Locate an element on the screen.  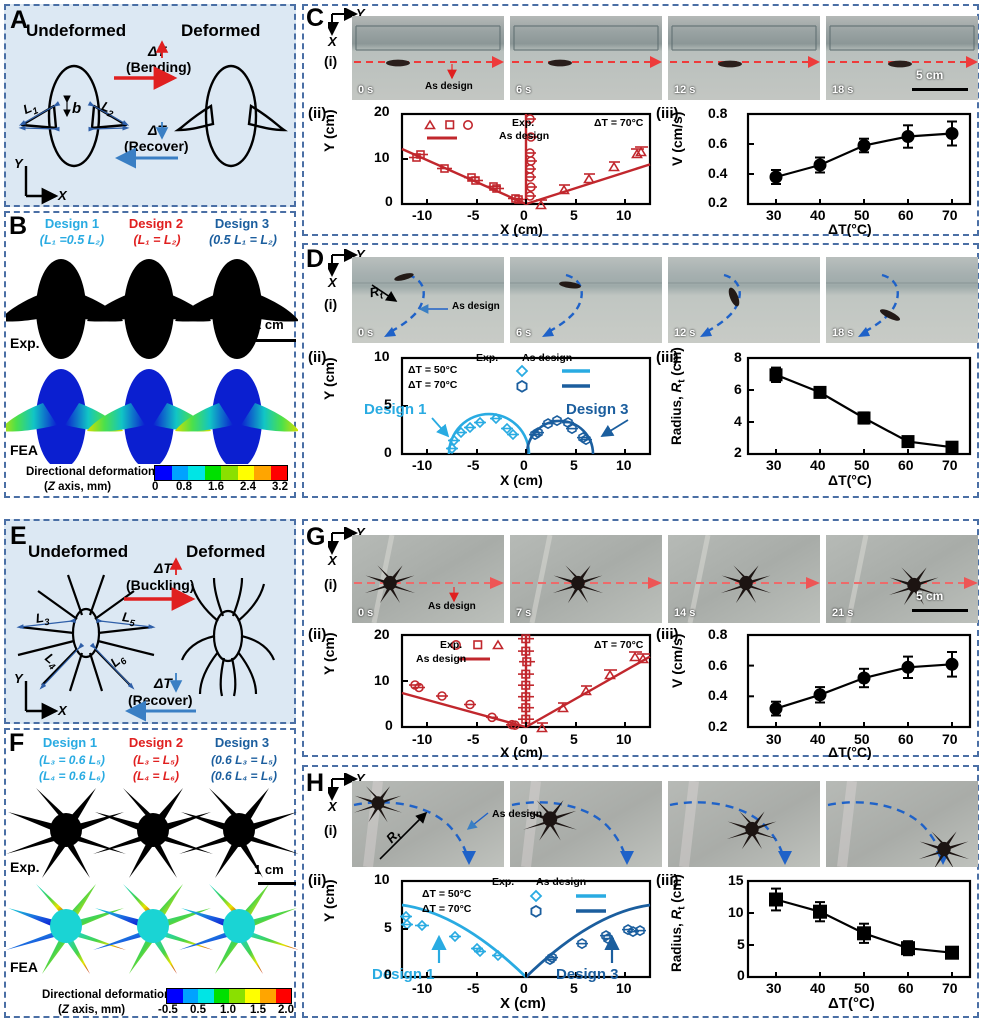
panel-c-axis-icon is located at coordinates (343, 22).